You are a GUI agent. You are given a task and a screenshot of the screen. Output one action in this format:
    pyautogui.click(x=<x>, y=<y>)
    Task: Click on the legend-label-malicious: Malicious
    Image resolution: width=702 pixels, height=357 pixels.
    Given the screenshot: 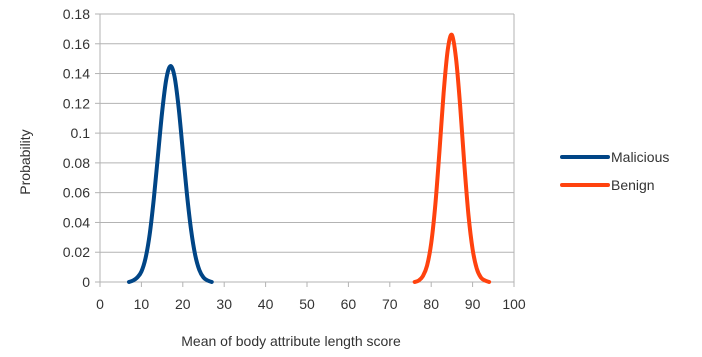 What is the action you would take?
    pyautogui.click(x=640, y=157)
    